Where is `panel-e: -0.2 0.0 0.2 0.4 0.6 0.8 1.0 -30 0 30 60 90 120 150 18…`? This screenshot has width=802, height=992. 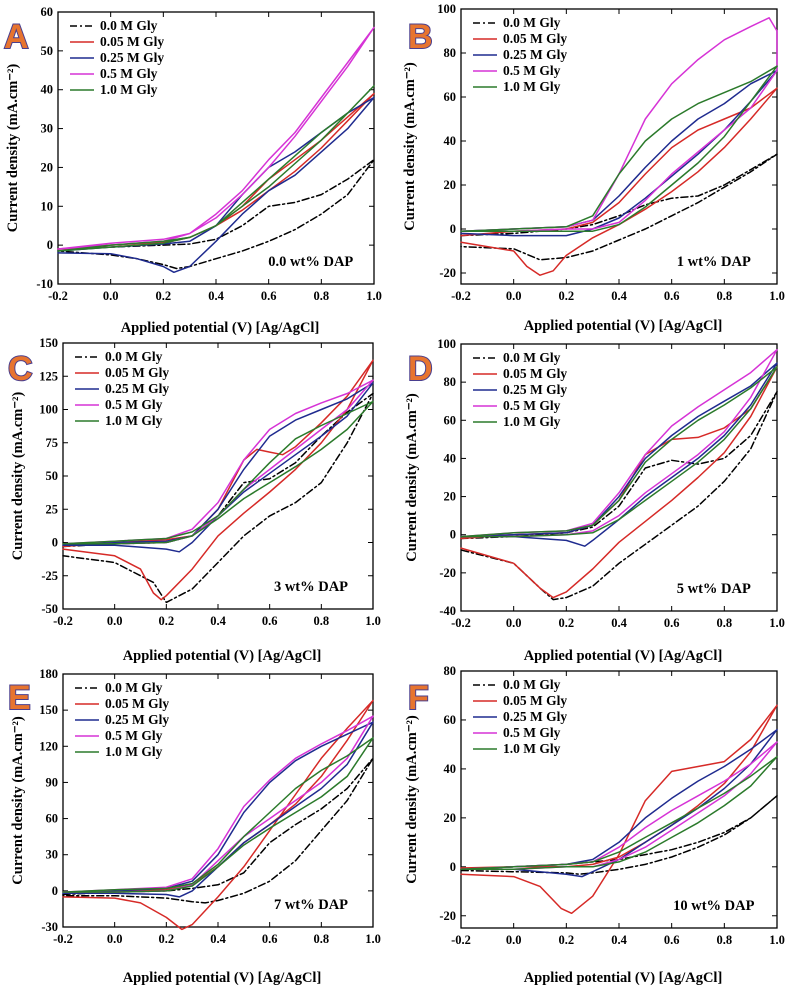 panel-e: -0.2 0.0 0.2 0.4 0.6 0.8 1.0 -30 0 30 60 90 120 150 18… is located at coordinates (194, 826).